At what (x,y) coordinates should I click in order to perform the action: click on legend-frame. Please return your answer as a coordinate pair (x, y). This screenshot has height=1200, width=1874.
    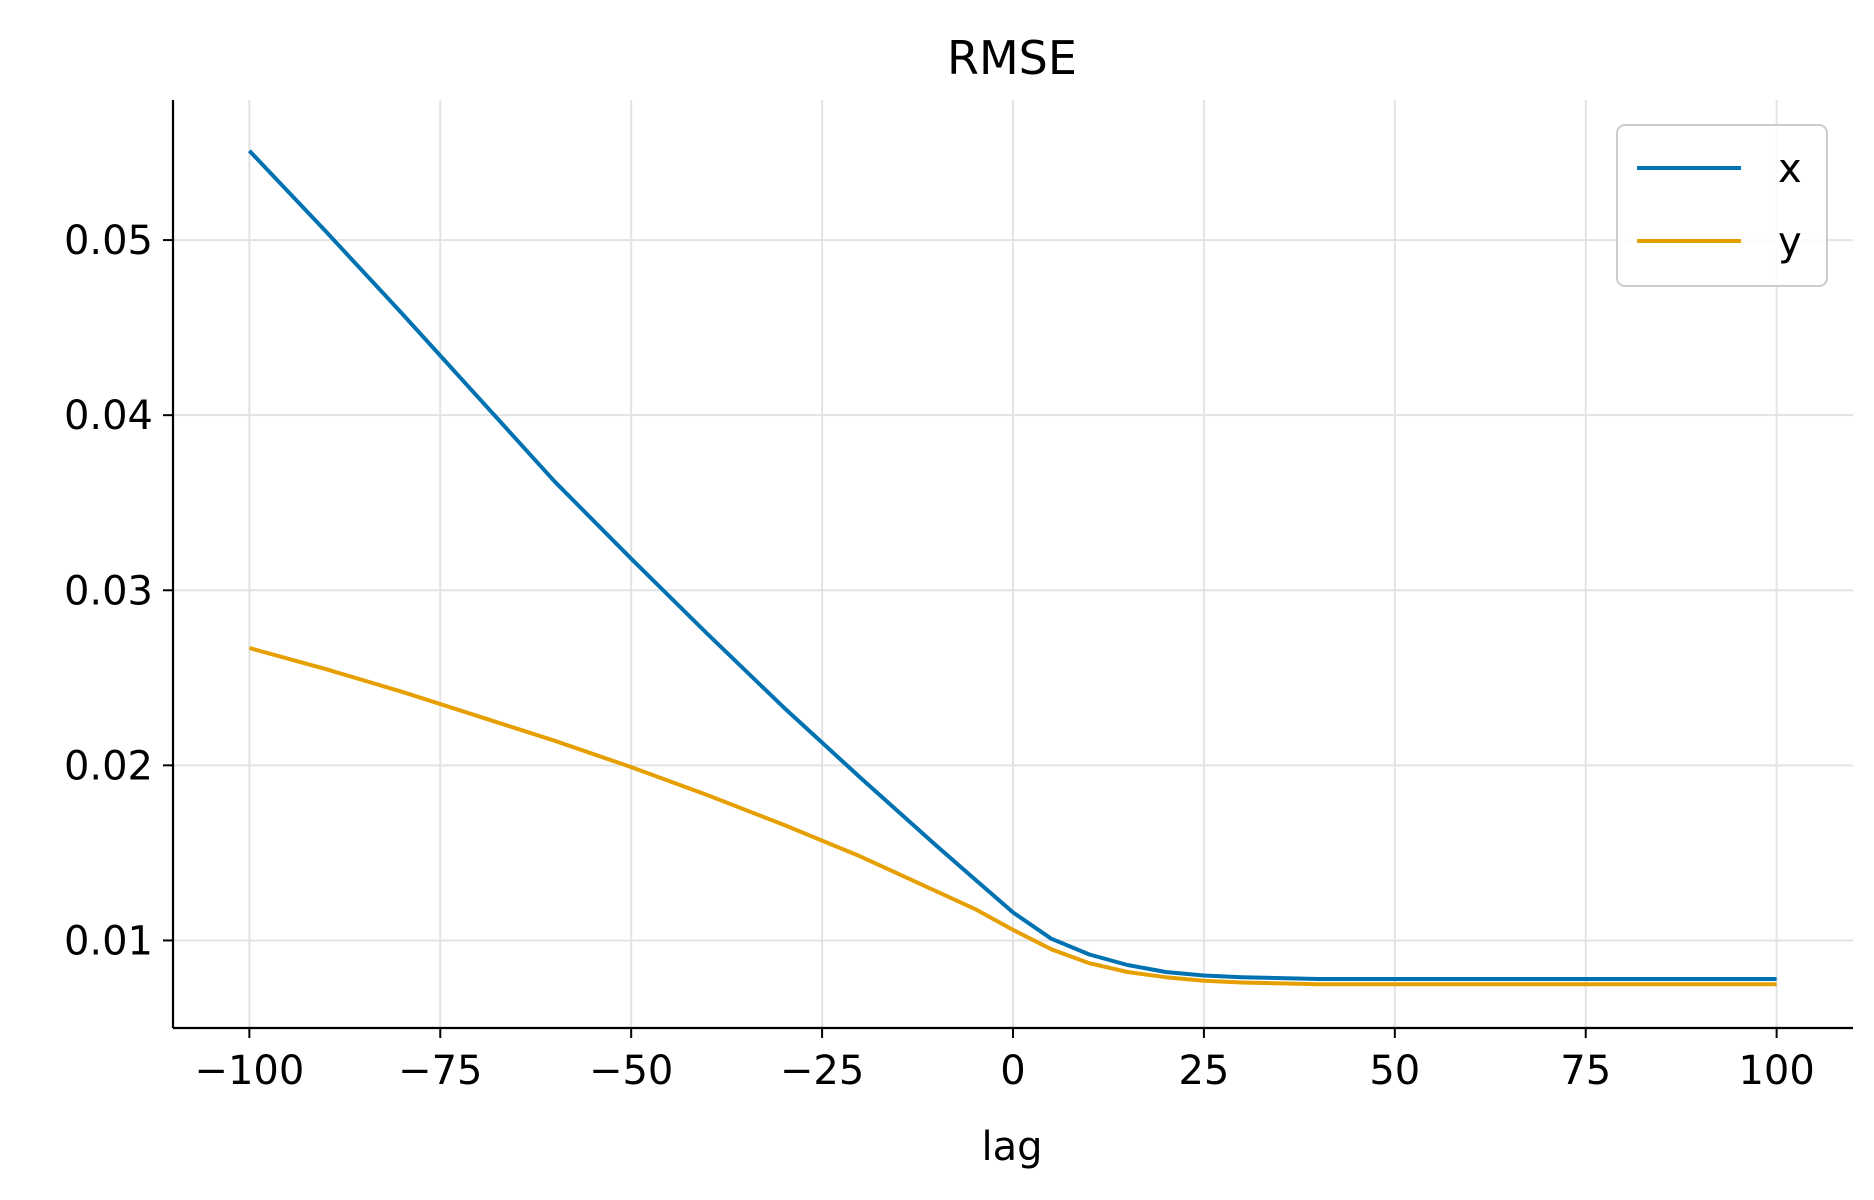
    Looking at the image, I should click on (1722, 205).